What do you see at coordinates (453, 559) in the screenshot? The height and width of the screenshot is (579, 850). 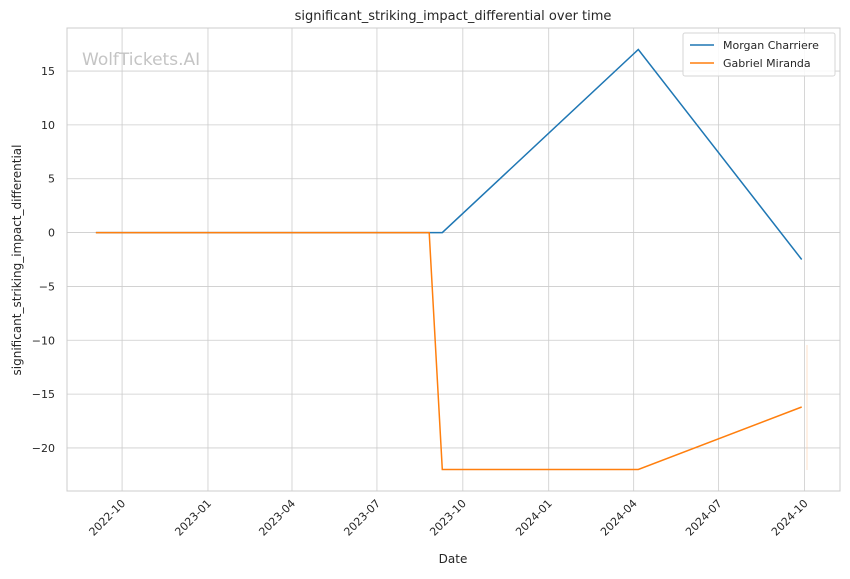 I see `x-axis-label: Date` at bounding box center [453, 559].